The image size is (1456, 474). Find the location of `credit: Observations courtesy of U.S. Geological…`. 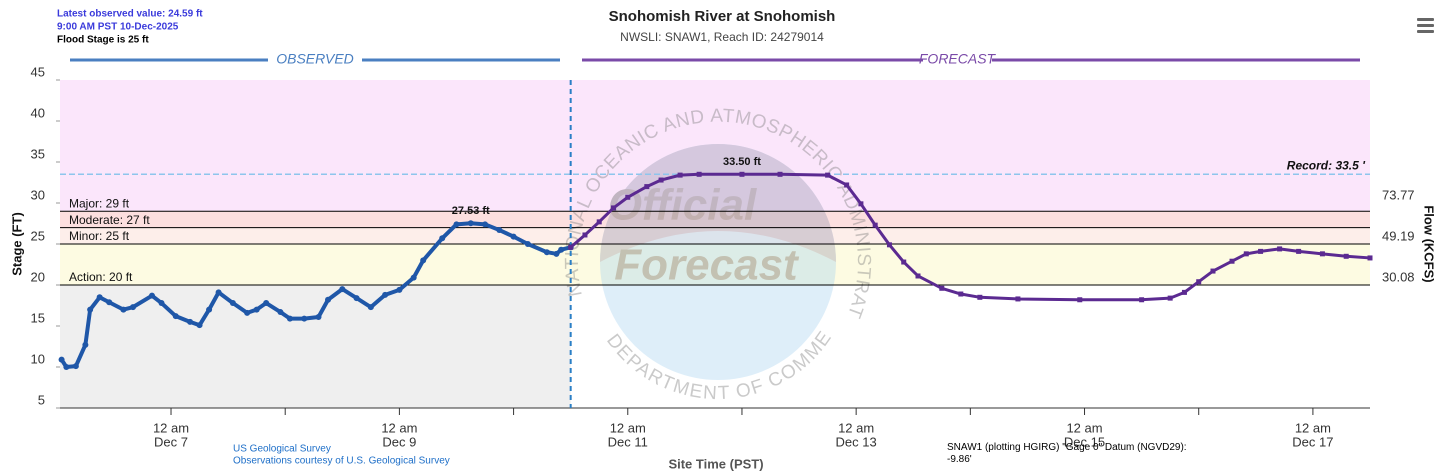

credit: Observations courtesy of U.S. Geological… is located at coordinates (341, 461).